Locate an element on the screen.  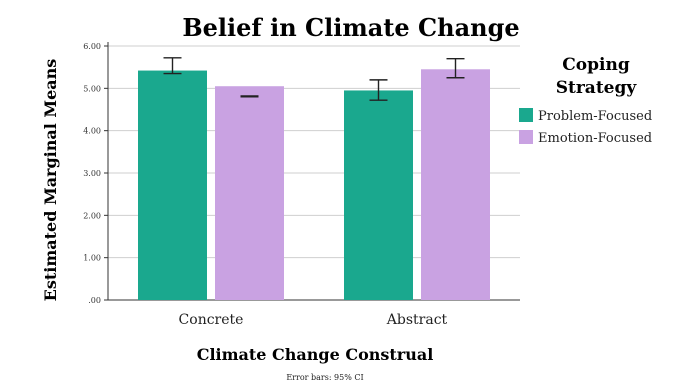
y-tick-label: 2.00 is located at coordinates (92, 215).